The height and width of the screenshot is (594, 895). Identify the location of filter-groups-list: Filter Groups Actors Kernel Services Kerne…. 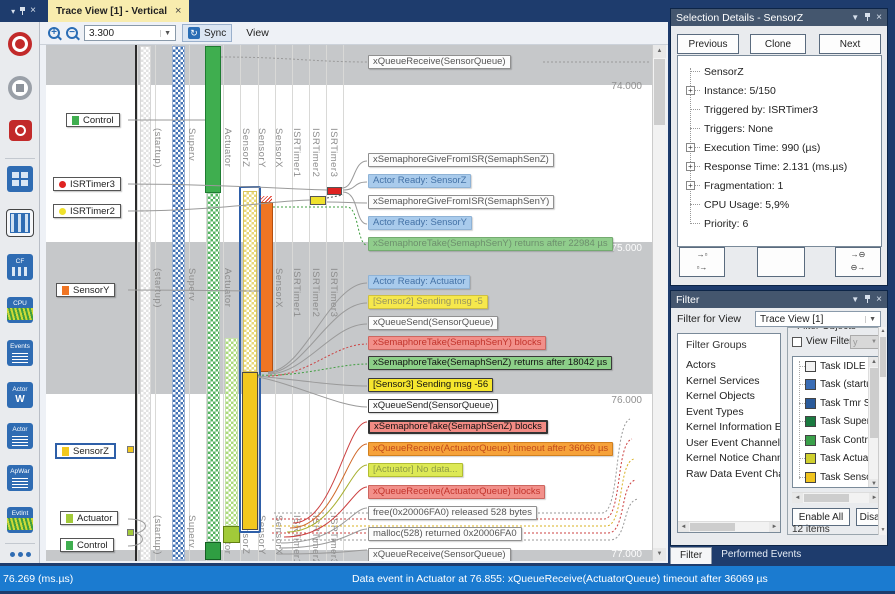
(729, 433).